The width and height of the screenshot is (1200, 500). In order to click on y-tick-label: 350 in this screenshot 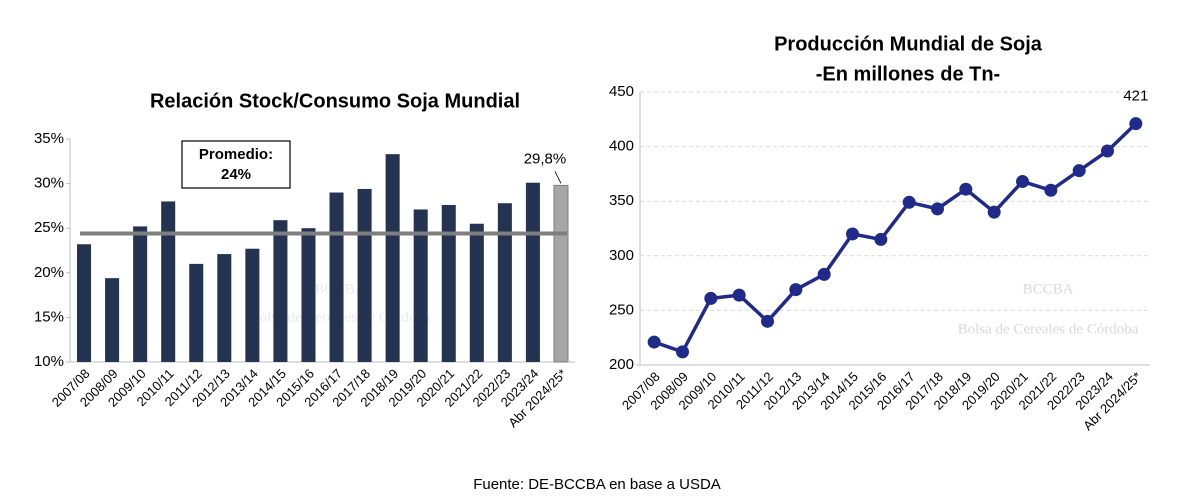, I will do `click(621, 200)`.